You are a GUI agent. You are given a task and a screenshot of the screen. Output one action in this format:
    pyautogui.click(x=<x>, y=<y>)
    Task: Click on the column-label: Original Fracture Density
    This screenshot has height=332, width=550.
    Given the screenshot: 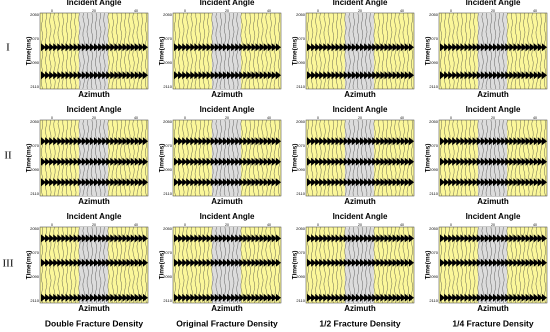 What is the action you would take?
    pyautogui.click(x=227, y=323)
    